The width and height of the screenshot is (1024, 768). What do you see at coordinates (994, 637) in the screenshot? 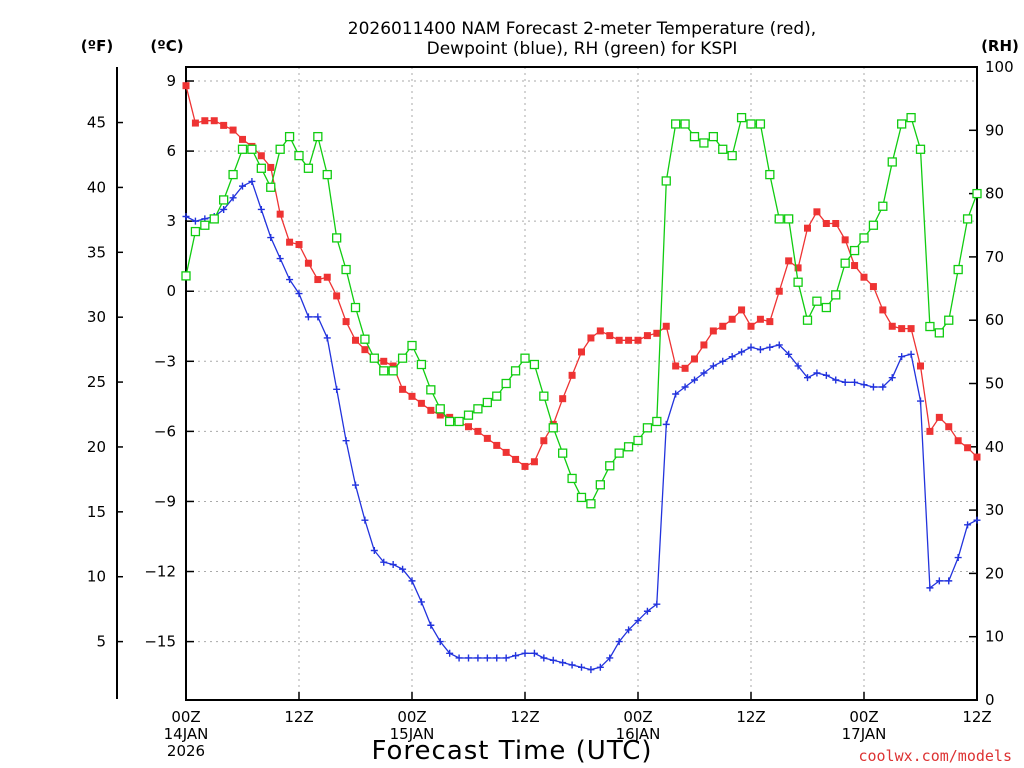
I see `rh-tick-label: 10` at bounding box center [994, 637].